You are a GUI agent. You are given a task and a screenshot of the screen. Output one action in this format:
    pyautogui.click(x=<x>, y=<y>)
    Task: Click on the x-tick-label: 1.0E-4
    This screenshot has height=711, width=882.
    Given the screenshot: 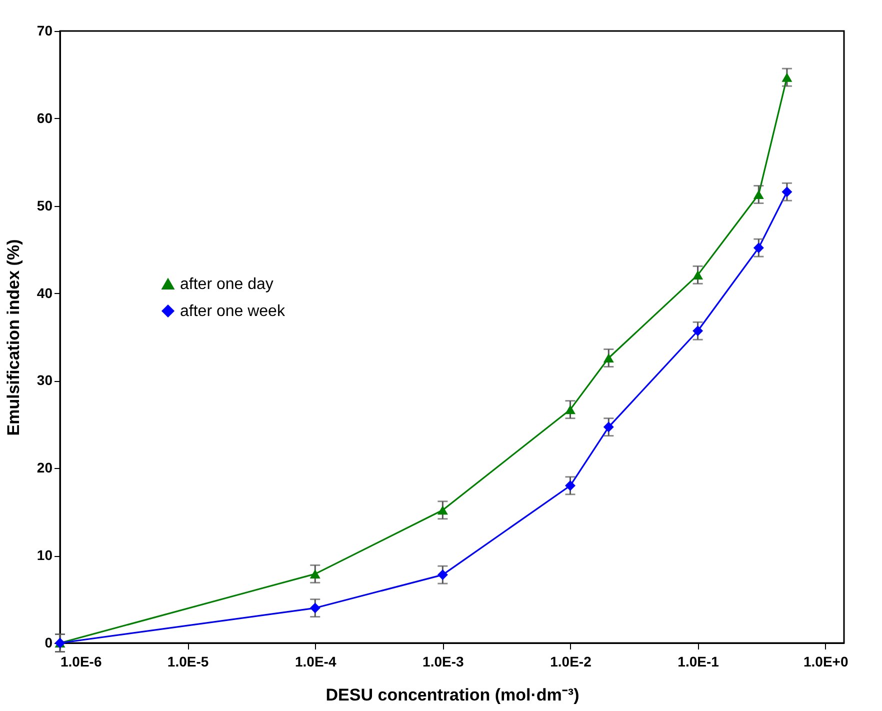 What is the action you would take?
    pyautogui.click(x=315, y=662)
    